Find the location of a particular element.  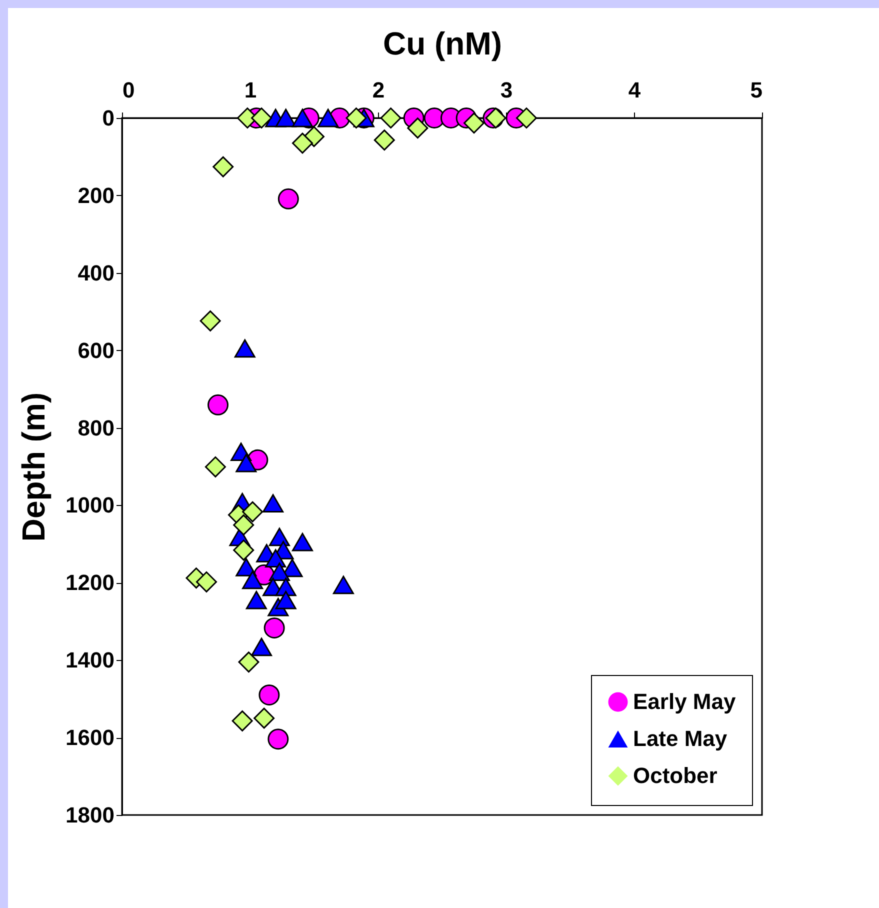

y-tick-label: 1600 is located at coordinates (90, 737).